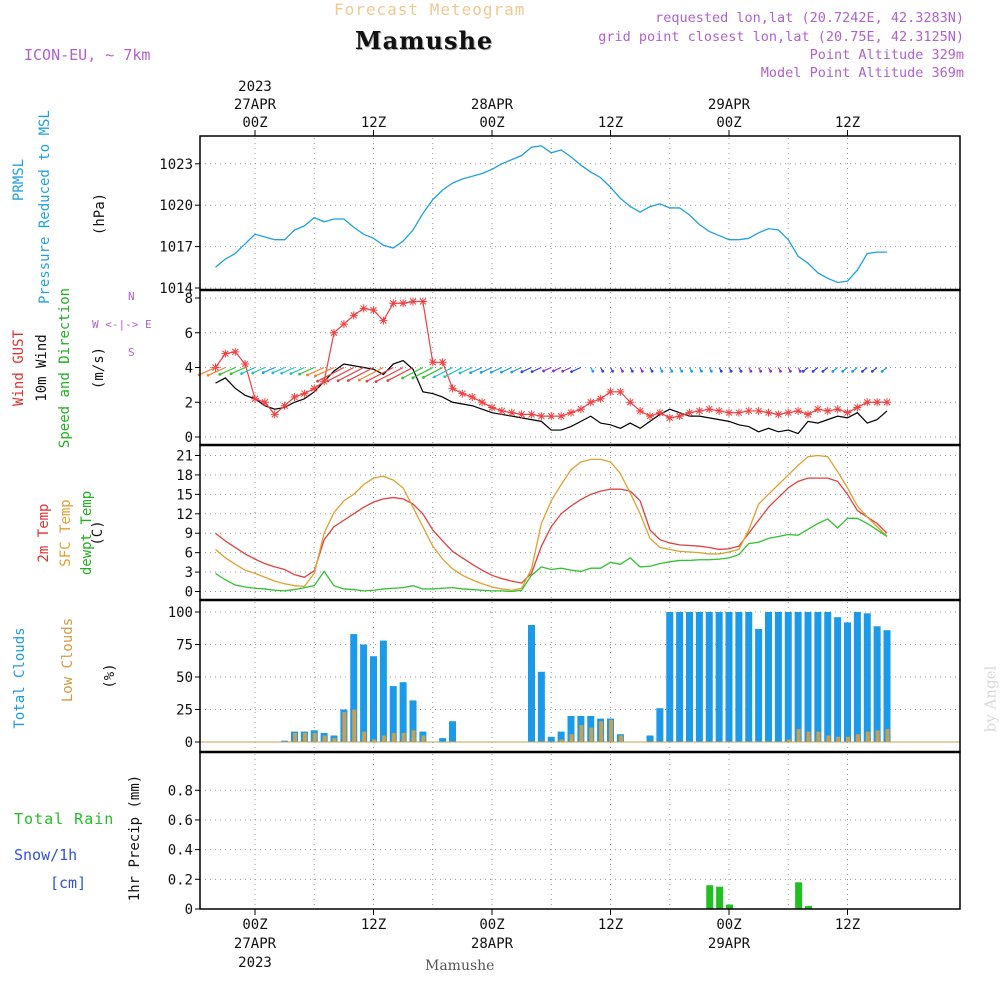  I want to click on bottom-time-label: 12Z, so click(847, 925).